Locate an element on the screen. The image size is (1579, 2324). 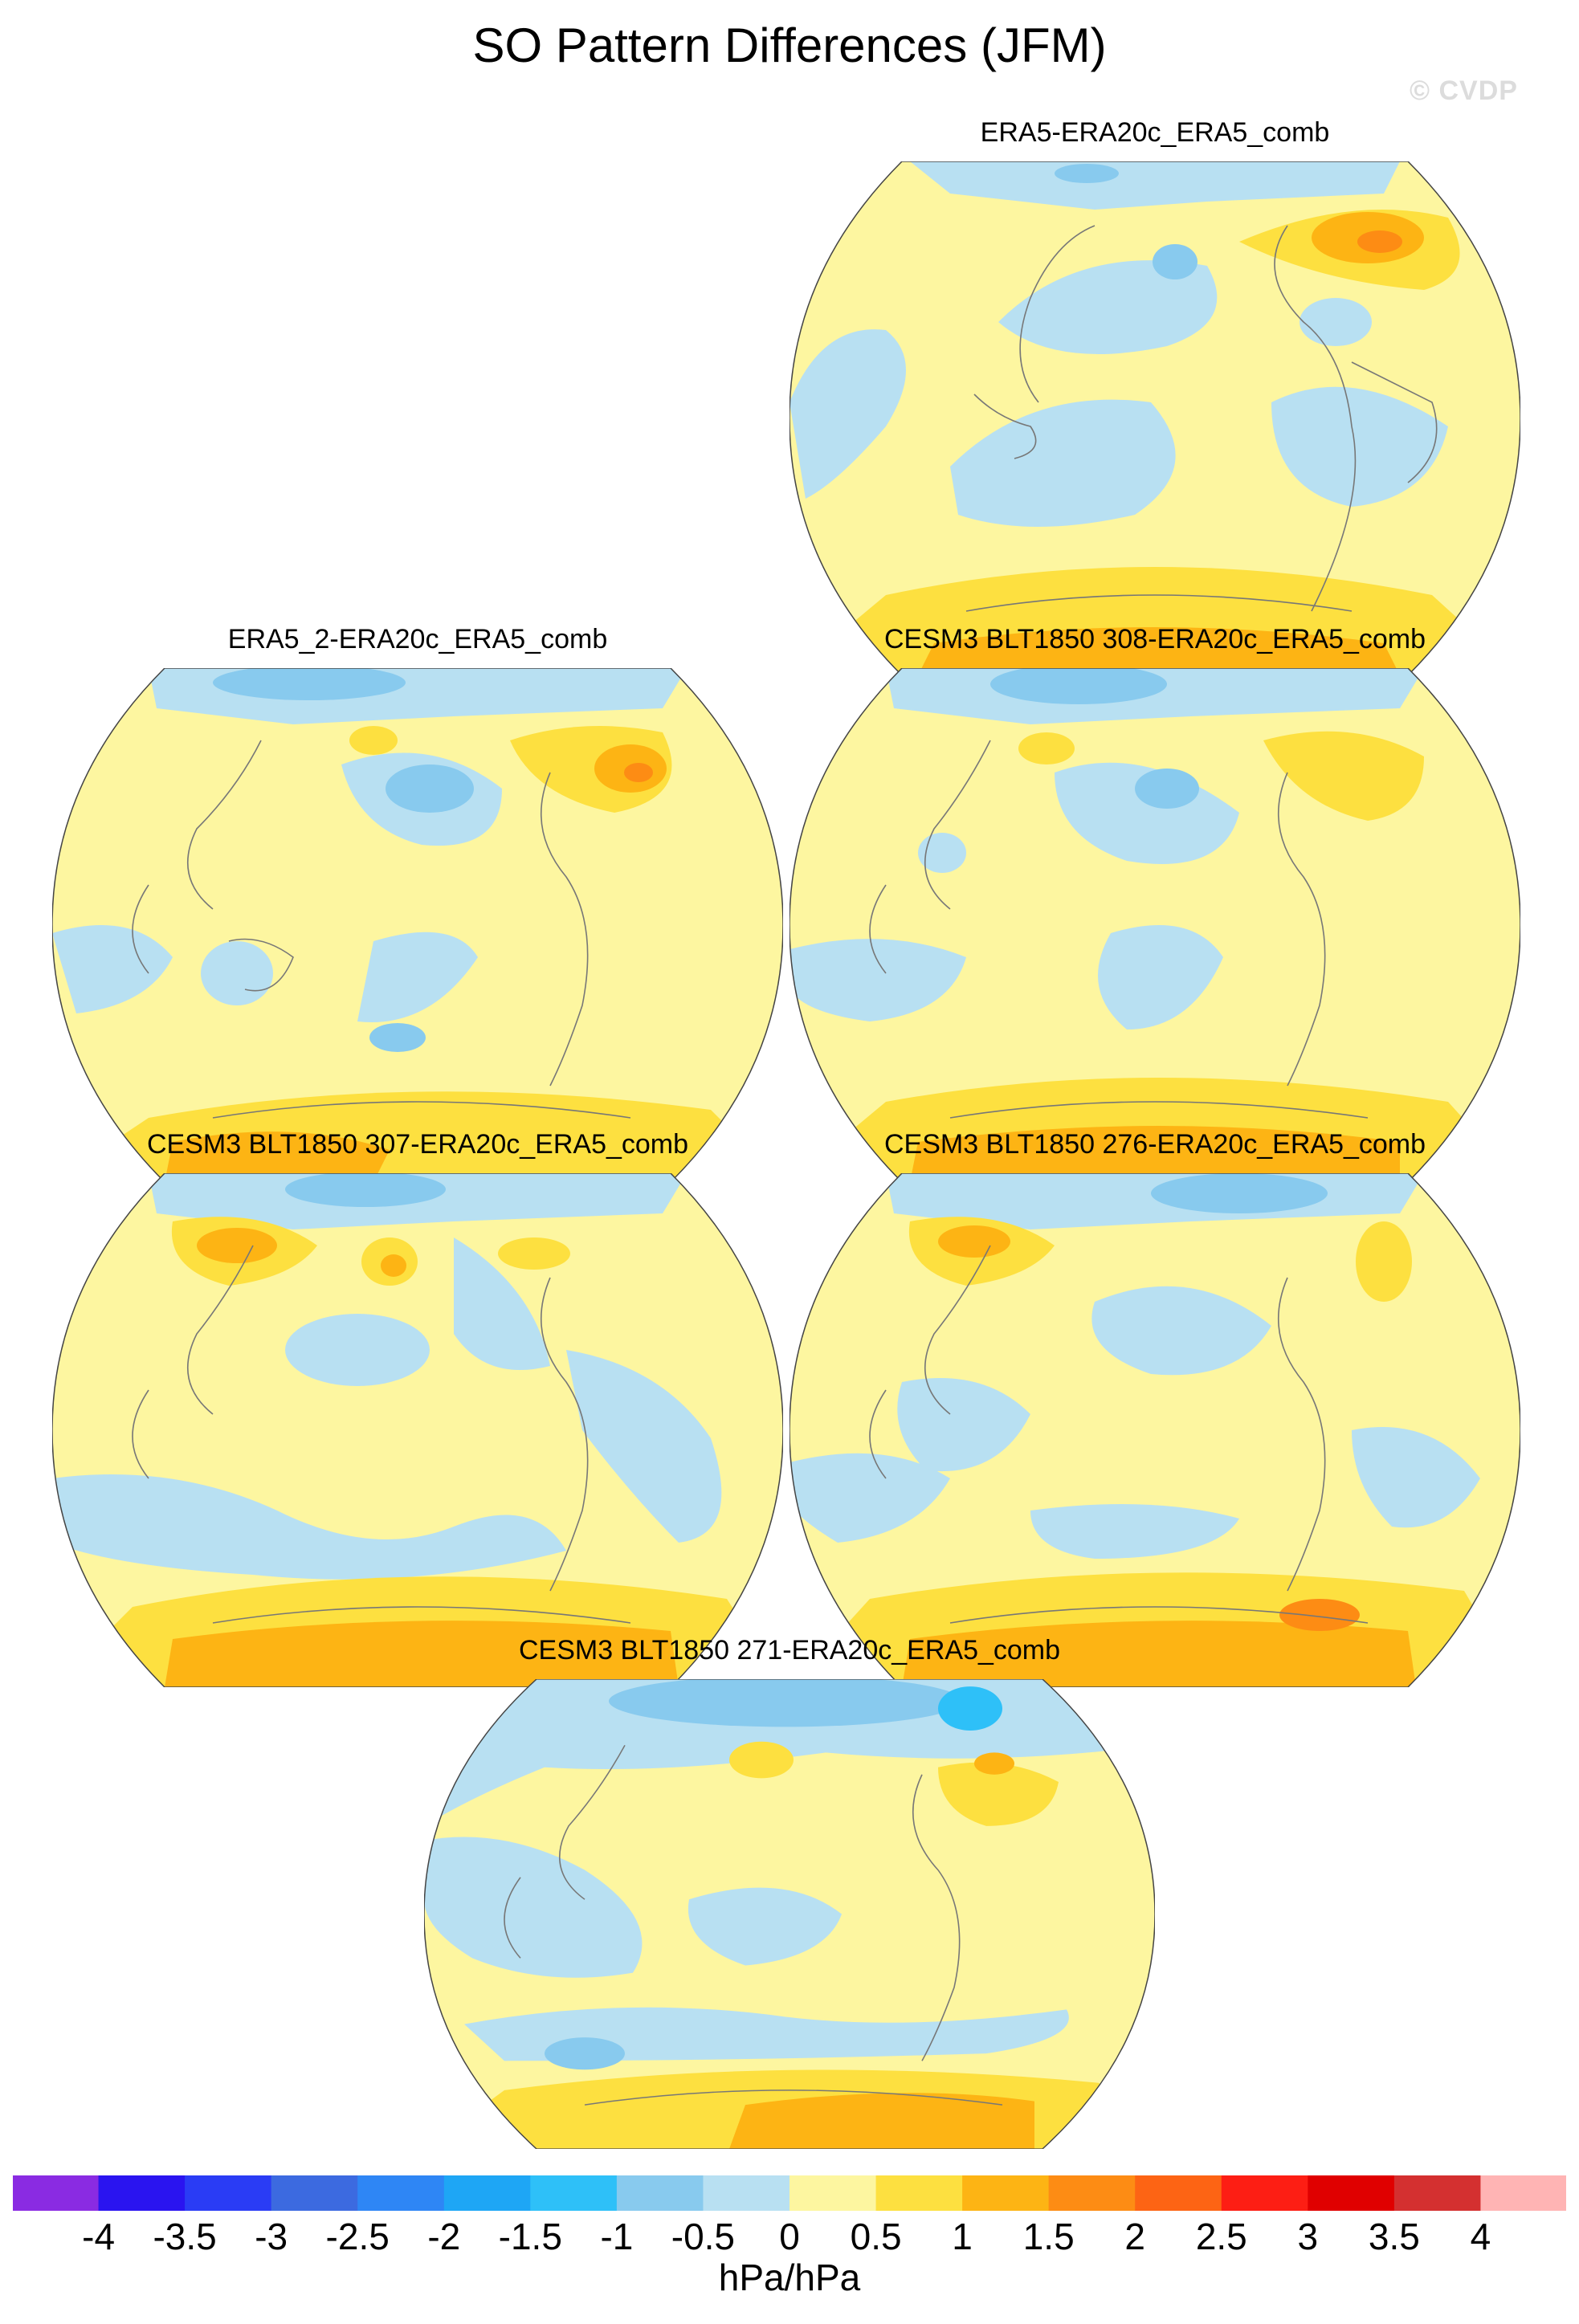
colorbar-tick-label: 4 is located at coordinates (1480, 2236).